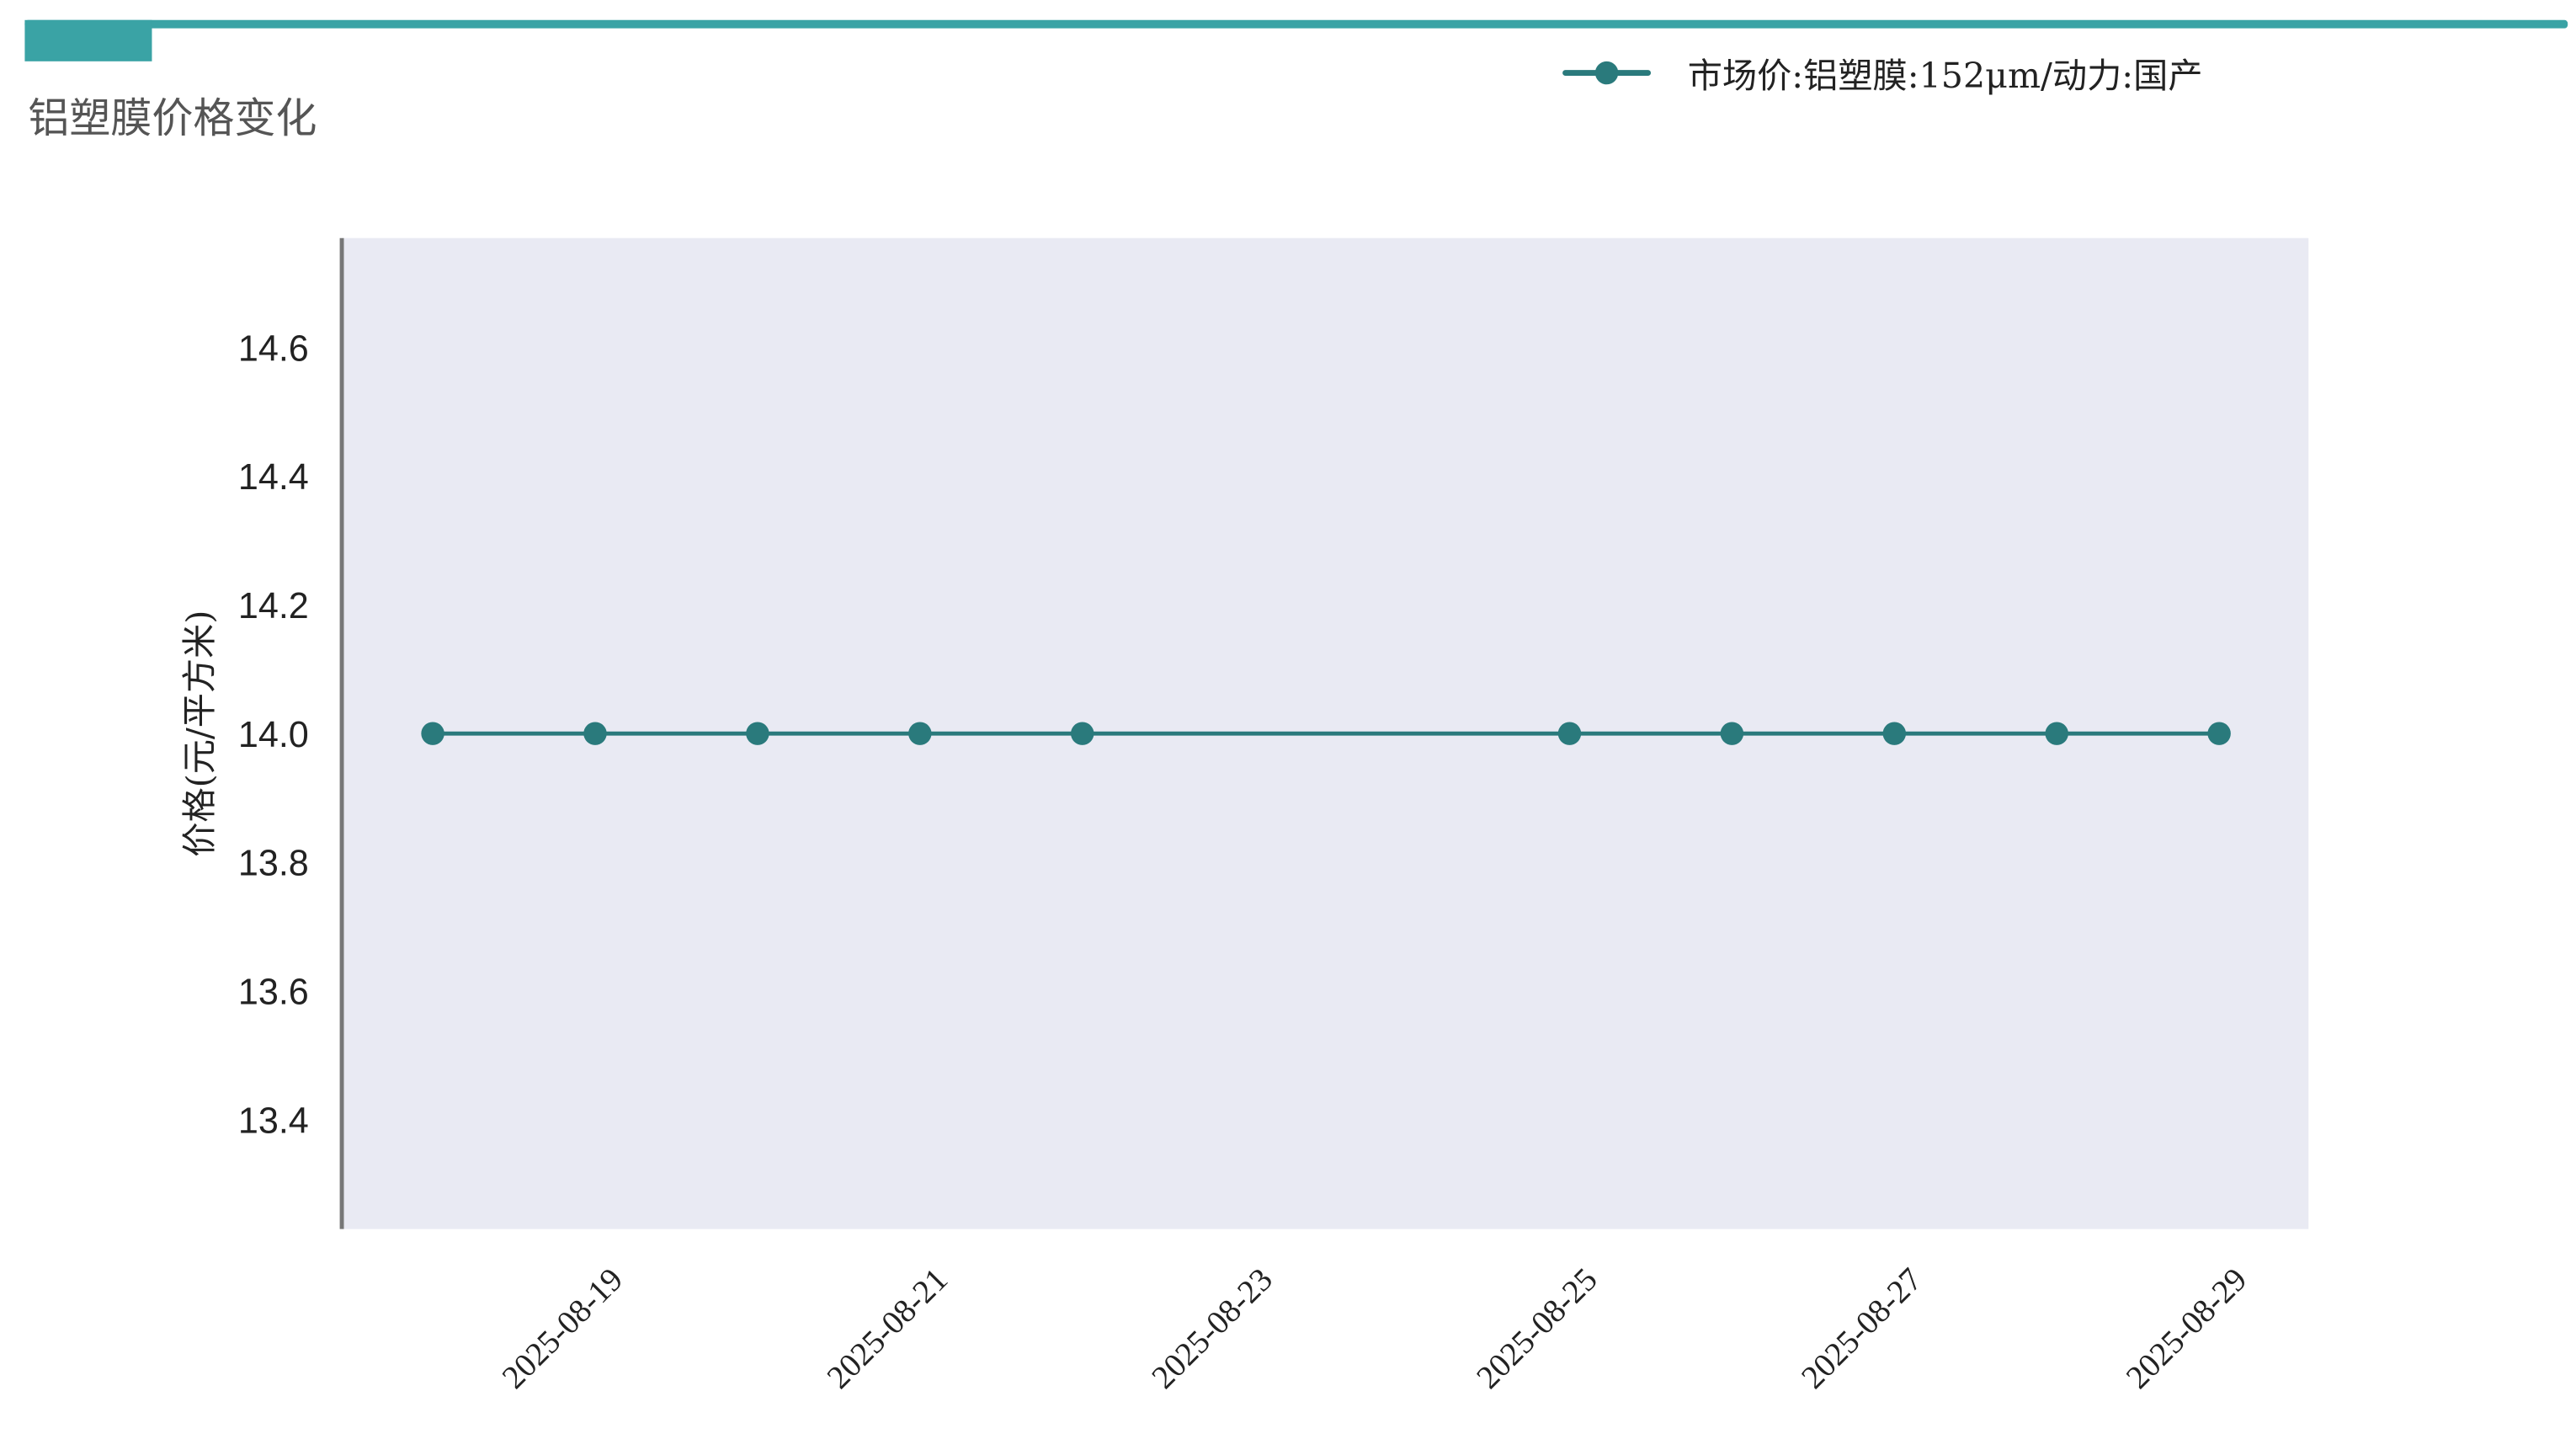 This screenshot has height=1439, width=2576. I want to click on x-tick-label: 2025-08-23, so click(1213, 1328).